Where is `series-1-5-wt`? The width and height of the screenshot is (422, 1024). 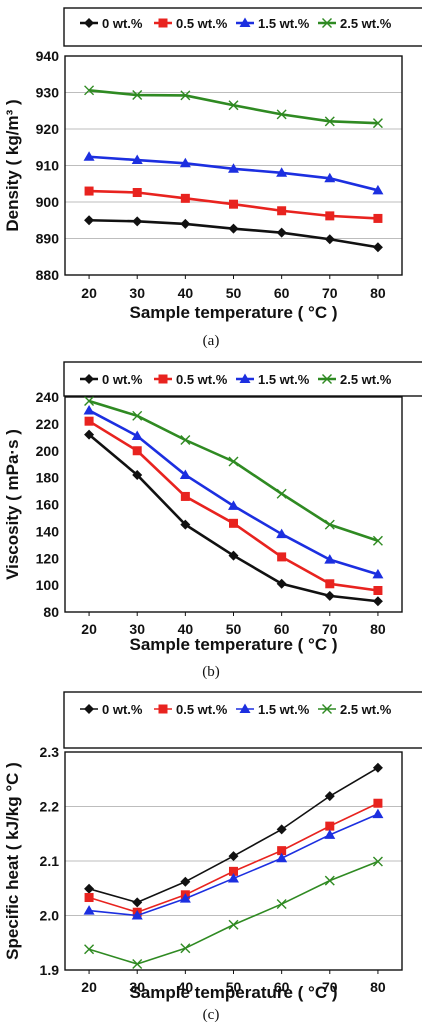 series-1-5-wt is located at coordinates (233, 864).